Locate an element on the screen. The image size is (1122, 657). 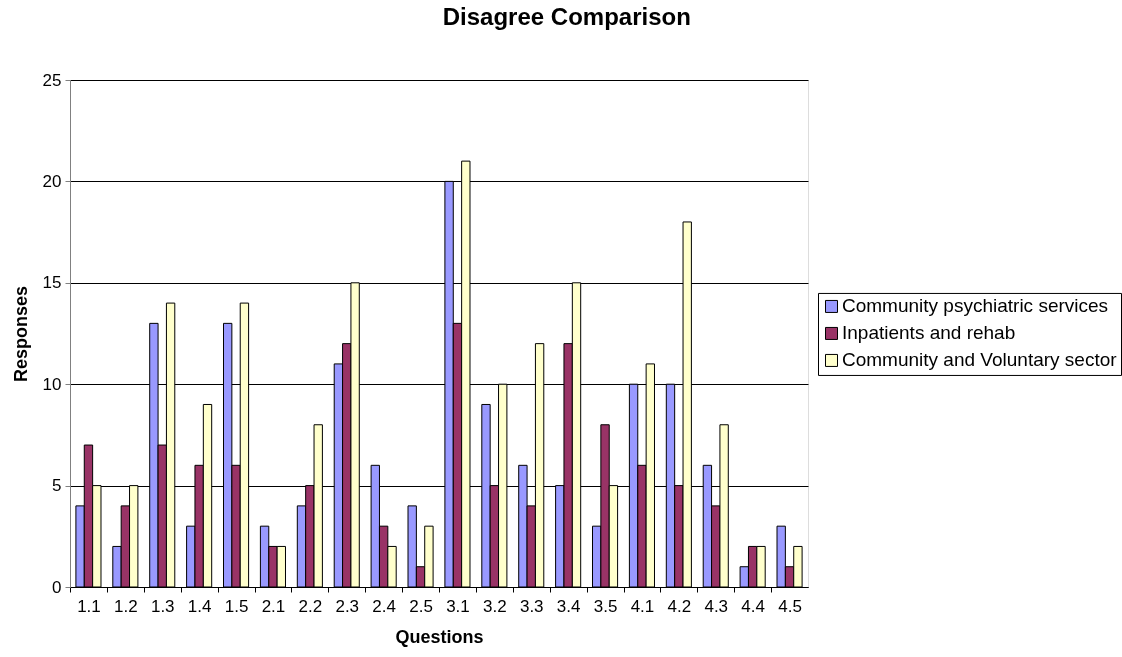
y-tick-label: 5 is located at coordinates (57, 486).